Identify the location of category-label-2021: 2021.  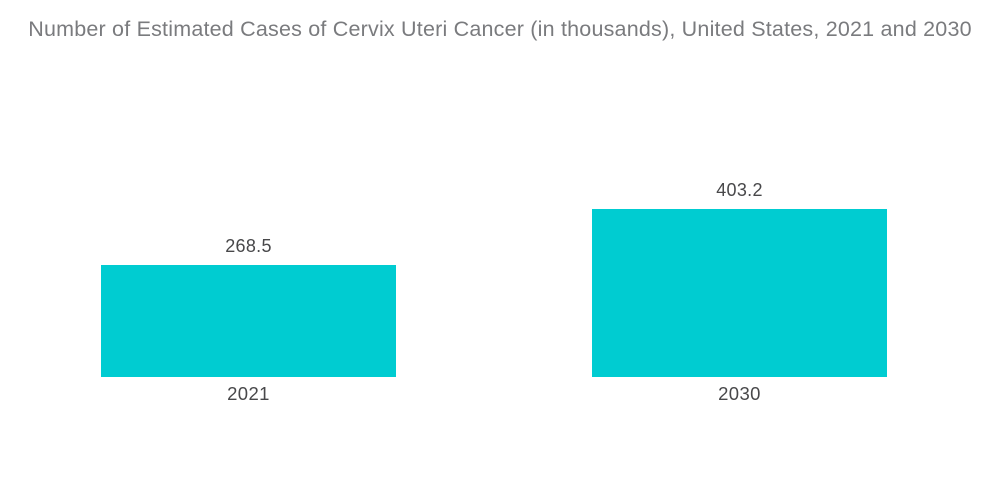
(248, 393).